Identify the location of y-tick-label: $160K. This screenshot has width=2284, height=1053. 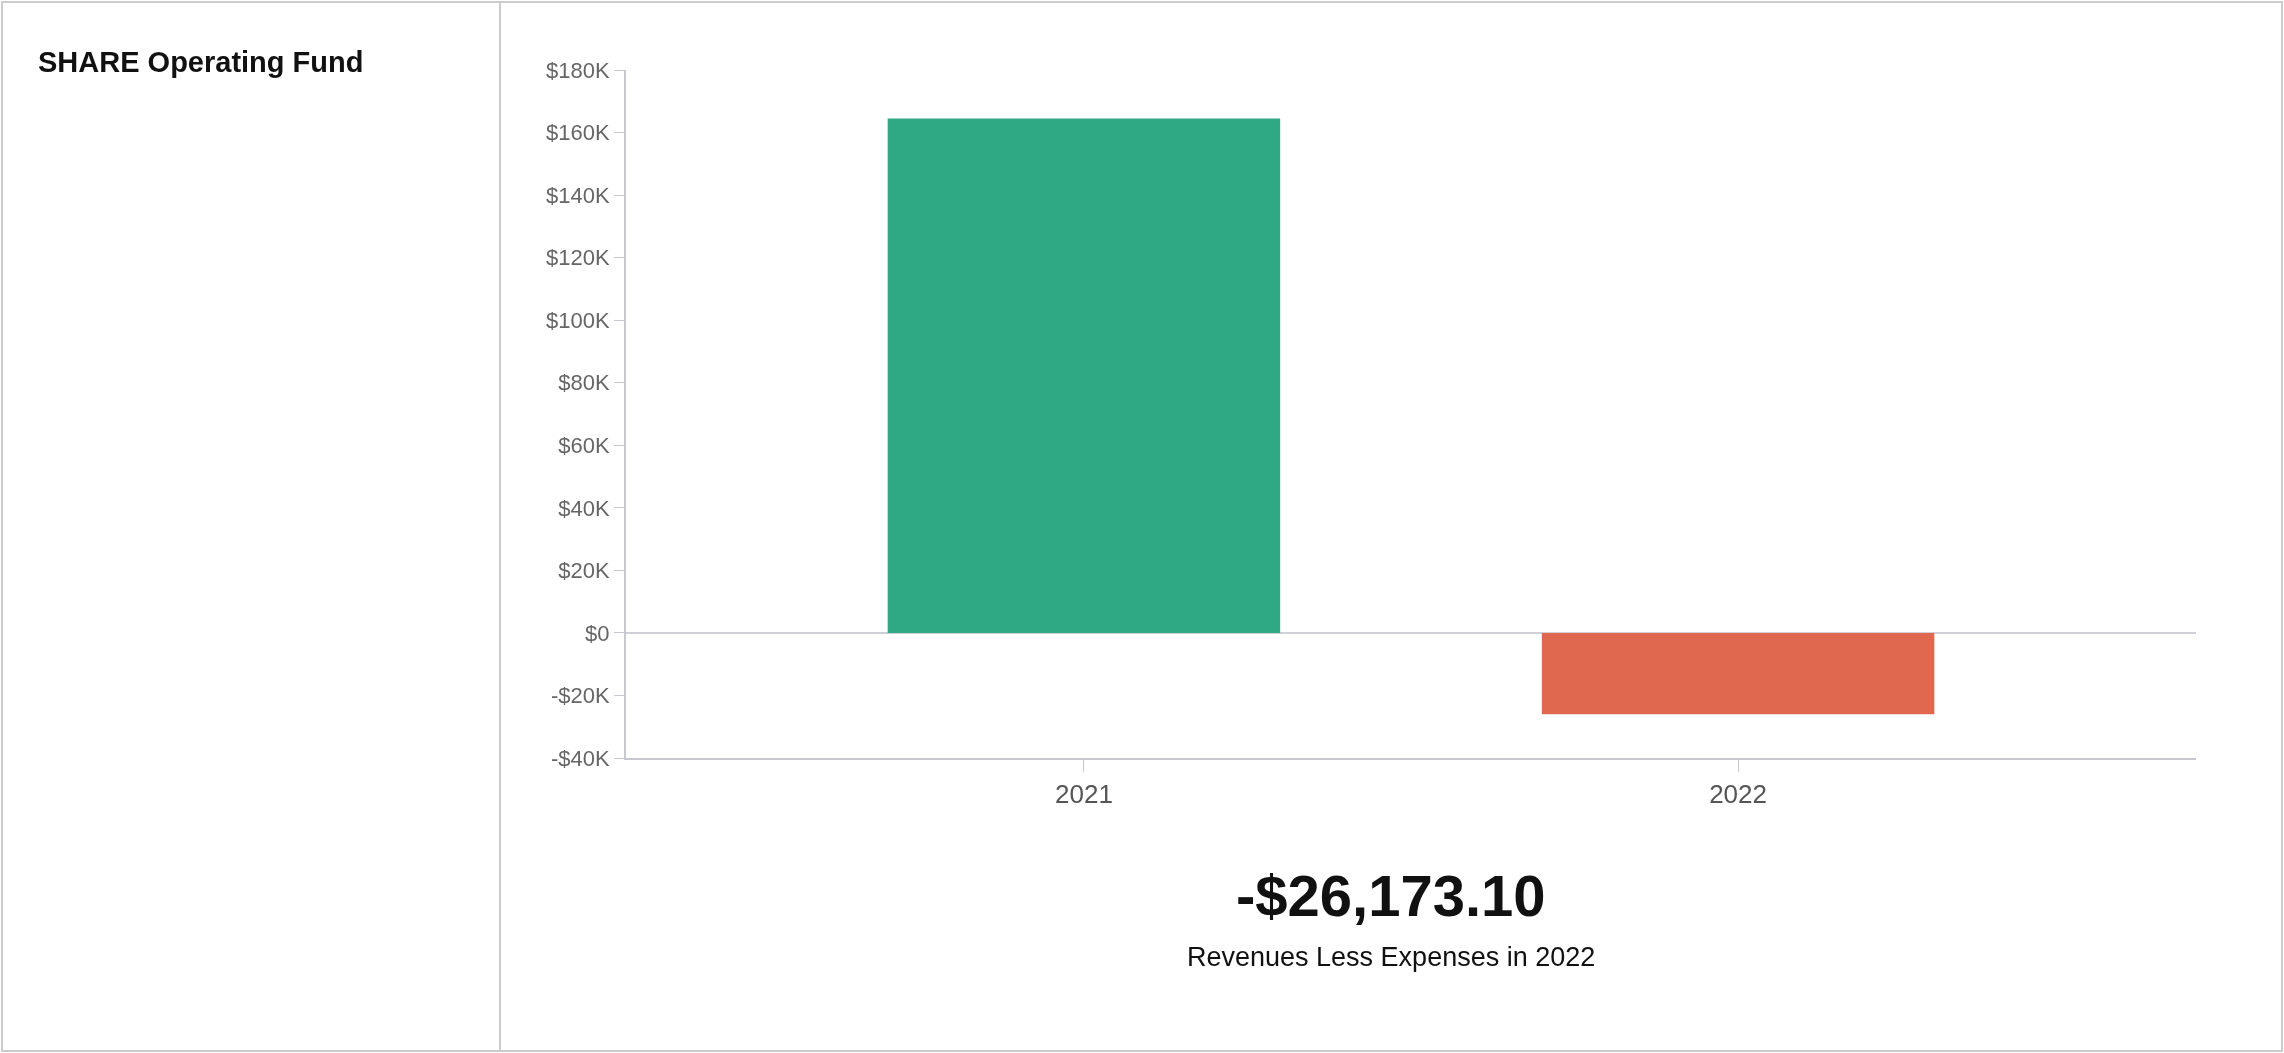
(577, 133).